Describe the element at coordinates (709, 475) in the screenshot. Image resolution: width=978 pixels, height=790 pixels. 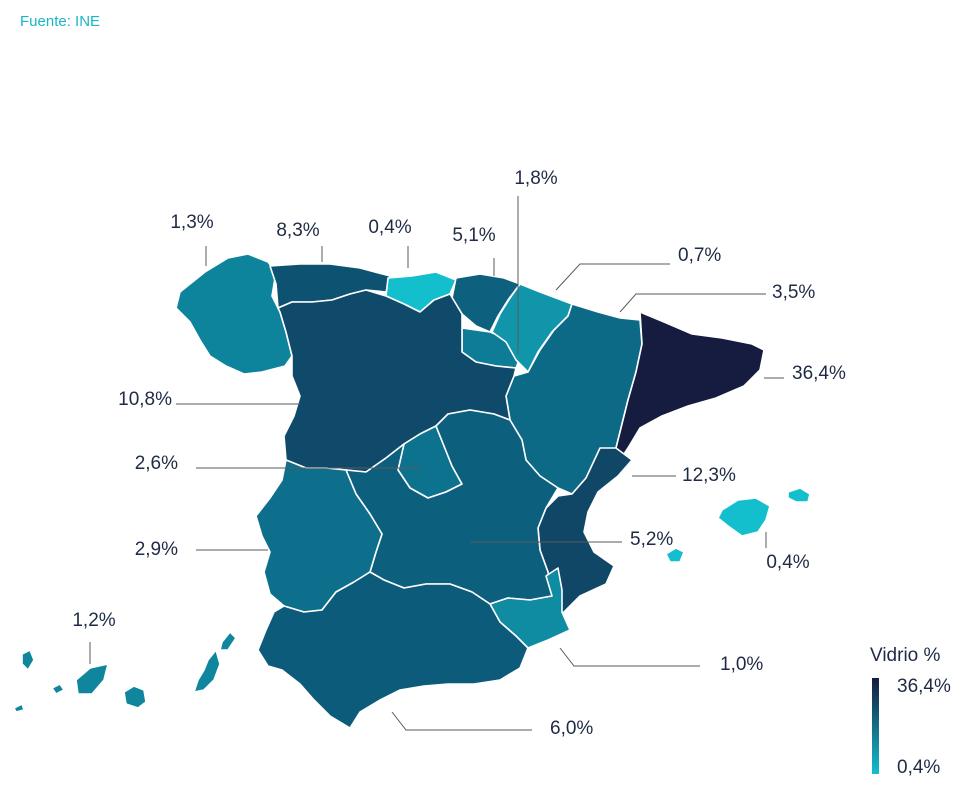
I see `label-comunidad-valenciana: 12,3%` at that location.